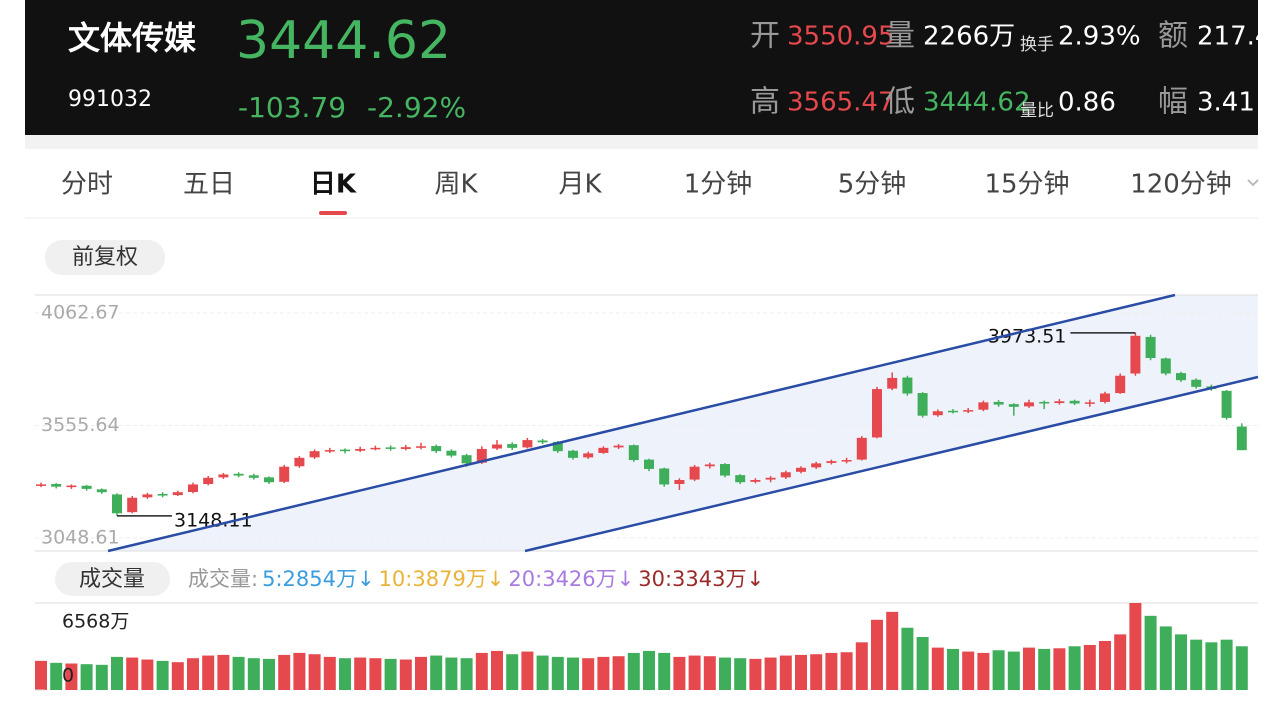  I want to click on legend-title: 成交量:, so click(223, 579).